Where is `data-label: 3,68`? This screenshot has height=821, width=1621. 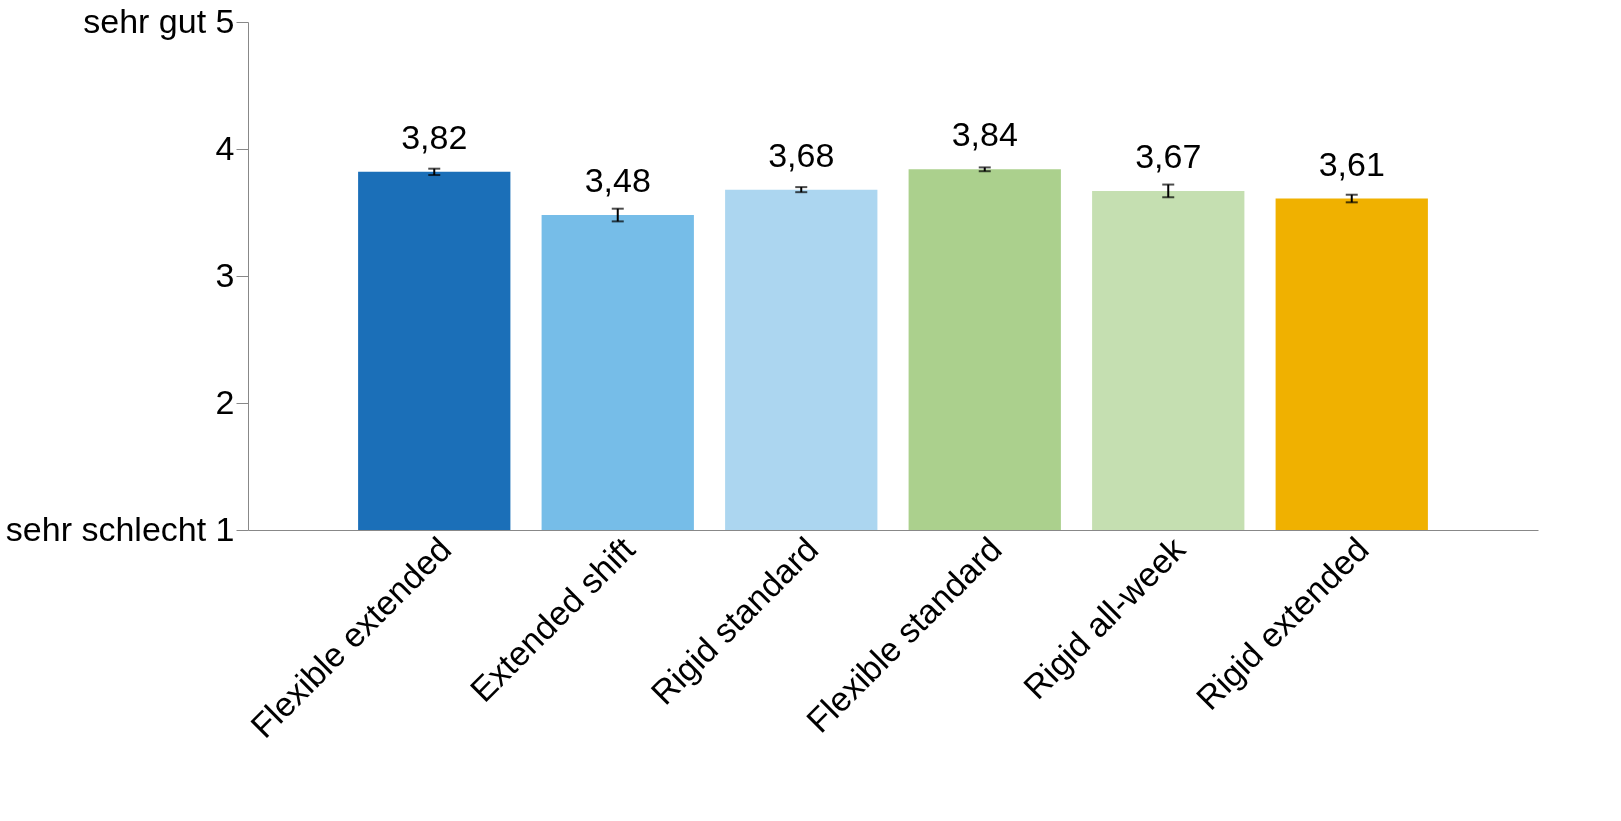
data-label: 3,68 is located at coordinates (801, 154).